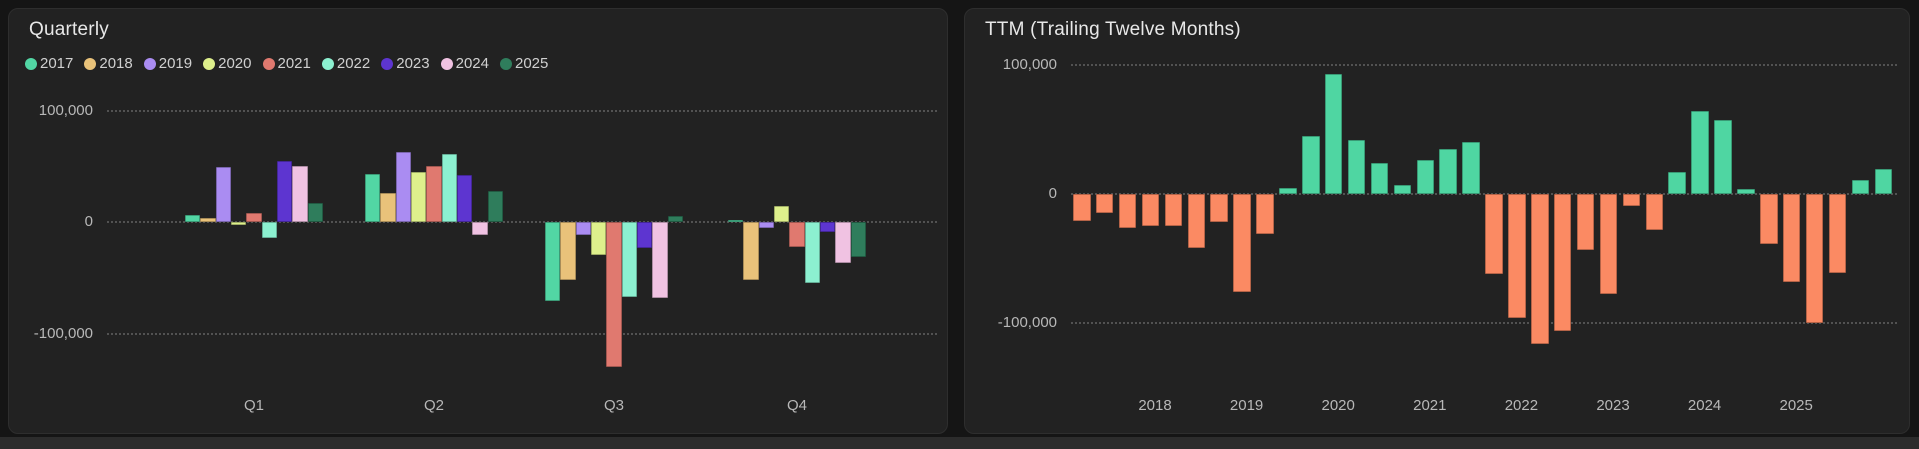 The width and height of the screenshot is (1919, 449). What do you see at coordinates (49, 63) in the screenshot?
I see `legend-item-2017: 2017` at bounding box center [49, 63].